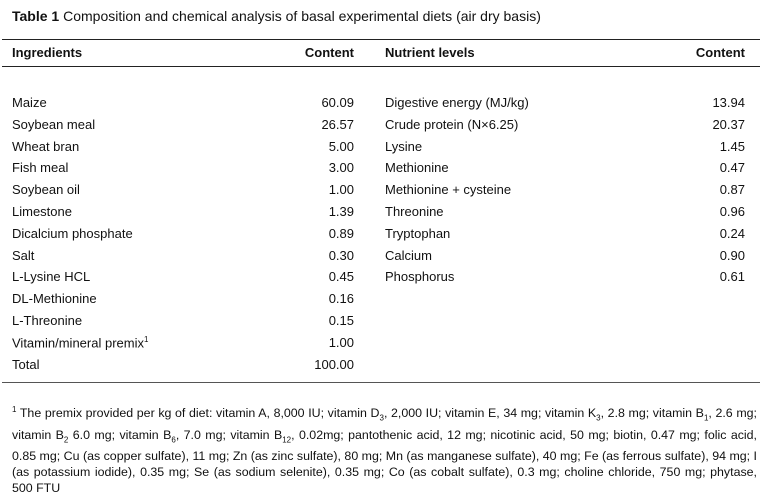 Image resolution: width=767 pixels, height=500 pixels. I want to click on ingredient-content-text: 1.00, so click(341, 342).